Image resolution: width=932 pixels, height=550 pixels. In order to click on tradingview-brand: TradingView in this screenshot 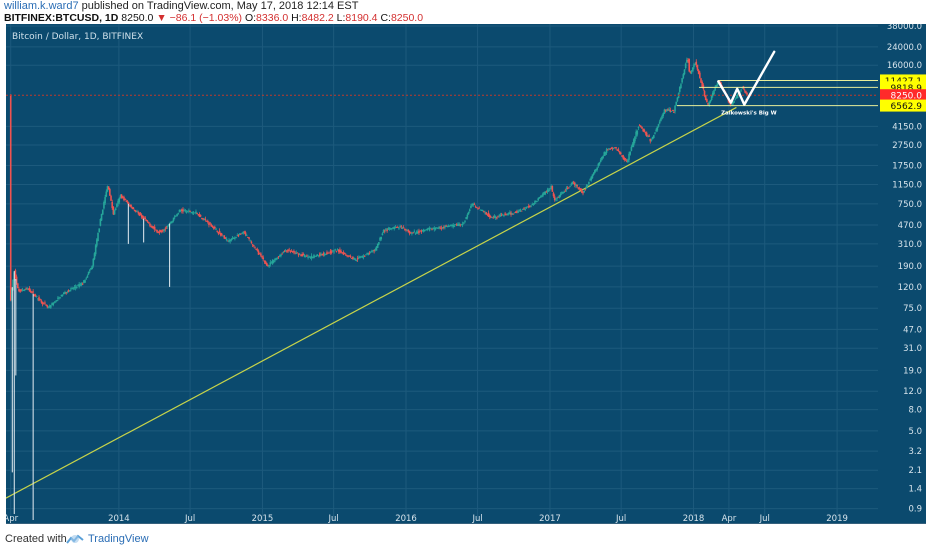, I will do `click(118, 539)`.